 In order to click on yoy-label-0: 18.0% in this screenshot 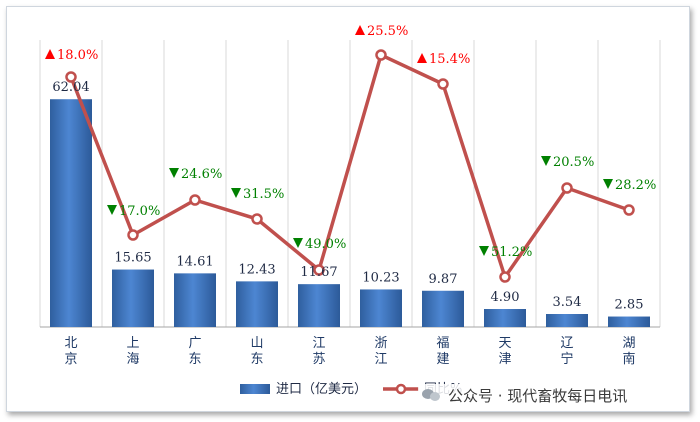, I will do `click(71, 55)`.